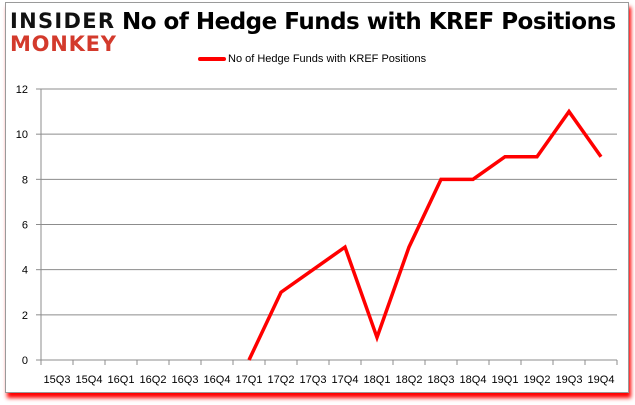 Image resolution: width=635 pixels, height=405 pixels. What do you see at coordinates (345, 380) in the screenshot?
I see `x-tick-label: 17Q4` at bounding box center [345, 380].